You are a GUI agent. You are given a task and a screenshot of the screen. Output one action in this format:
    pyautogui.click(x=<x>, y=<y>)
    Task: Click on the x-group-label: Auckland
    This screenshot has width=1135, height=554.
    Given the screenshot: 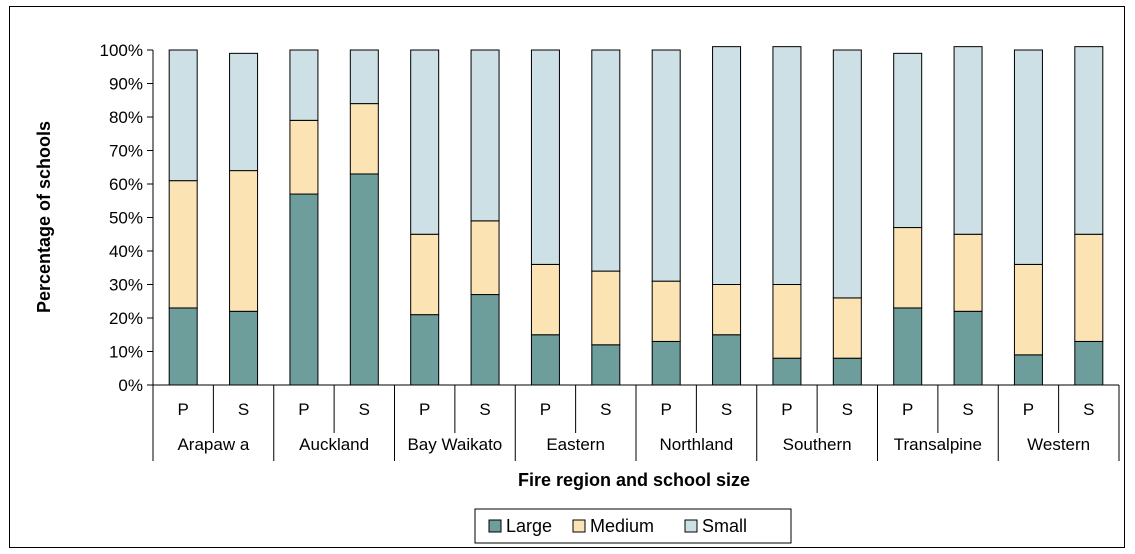 What is the action you would take?
    pyautogui.click(x=334, y=444)
    